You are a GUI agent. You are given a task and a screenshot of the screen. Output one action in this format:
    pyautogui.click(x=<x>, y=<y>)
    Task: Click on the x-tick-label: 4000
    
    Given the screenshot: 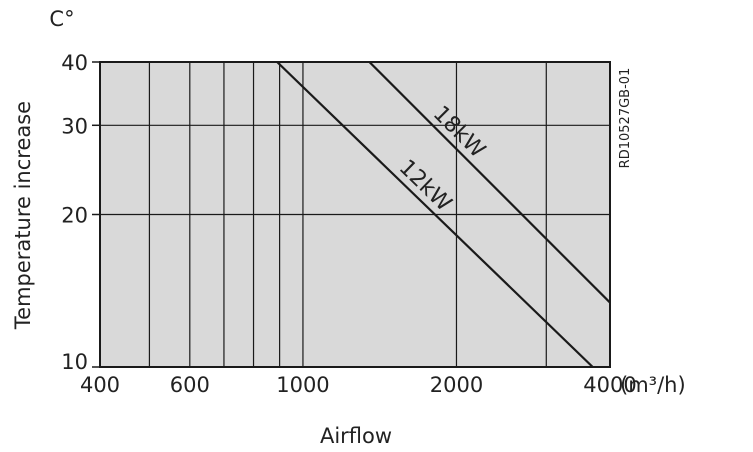 What is the action you would take?
    pyautogui.click(x=609, y=385)
    